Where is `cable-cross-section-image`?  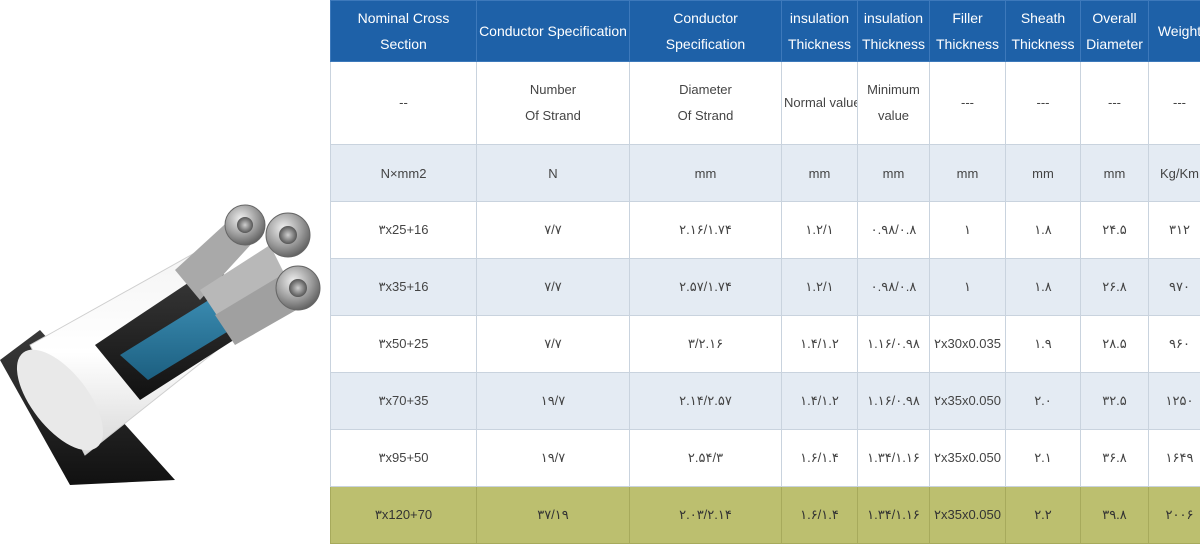 cable-cross-section-image is located at coordinates (160, 344).